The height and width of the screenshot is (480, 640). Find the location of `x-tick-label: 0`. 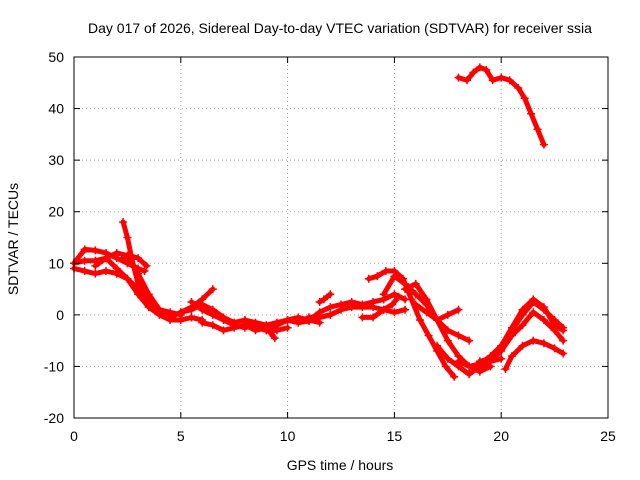

x-tick-label: 0 is located at coordinates (74, 436).